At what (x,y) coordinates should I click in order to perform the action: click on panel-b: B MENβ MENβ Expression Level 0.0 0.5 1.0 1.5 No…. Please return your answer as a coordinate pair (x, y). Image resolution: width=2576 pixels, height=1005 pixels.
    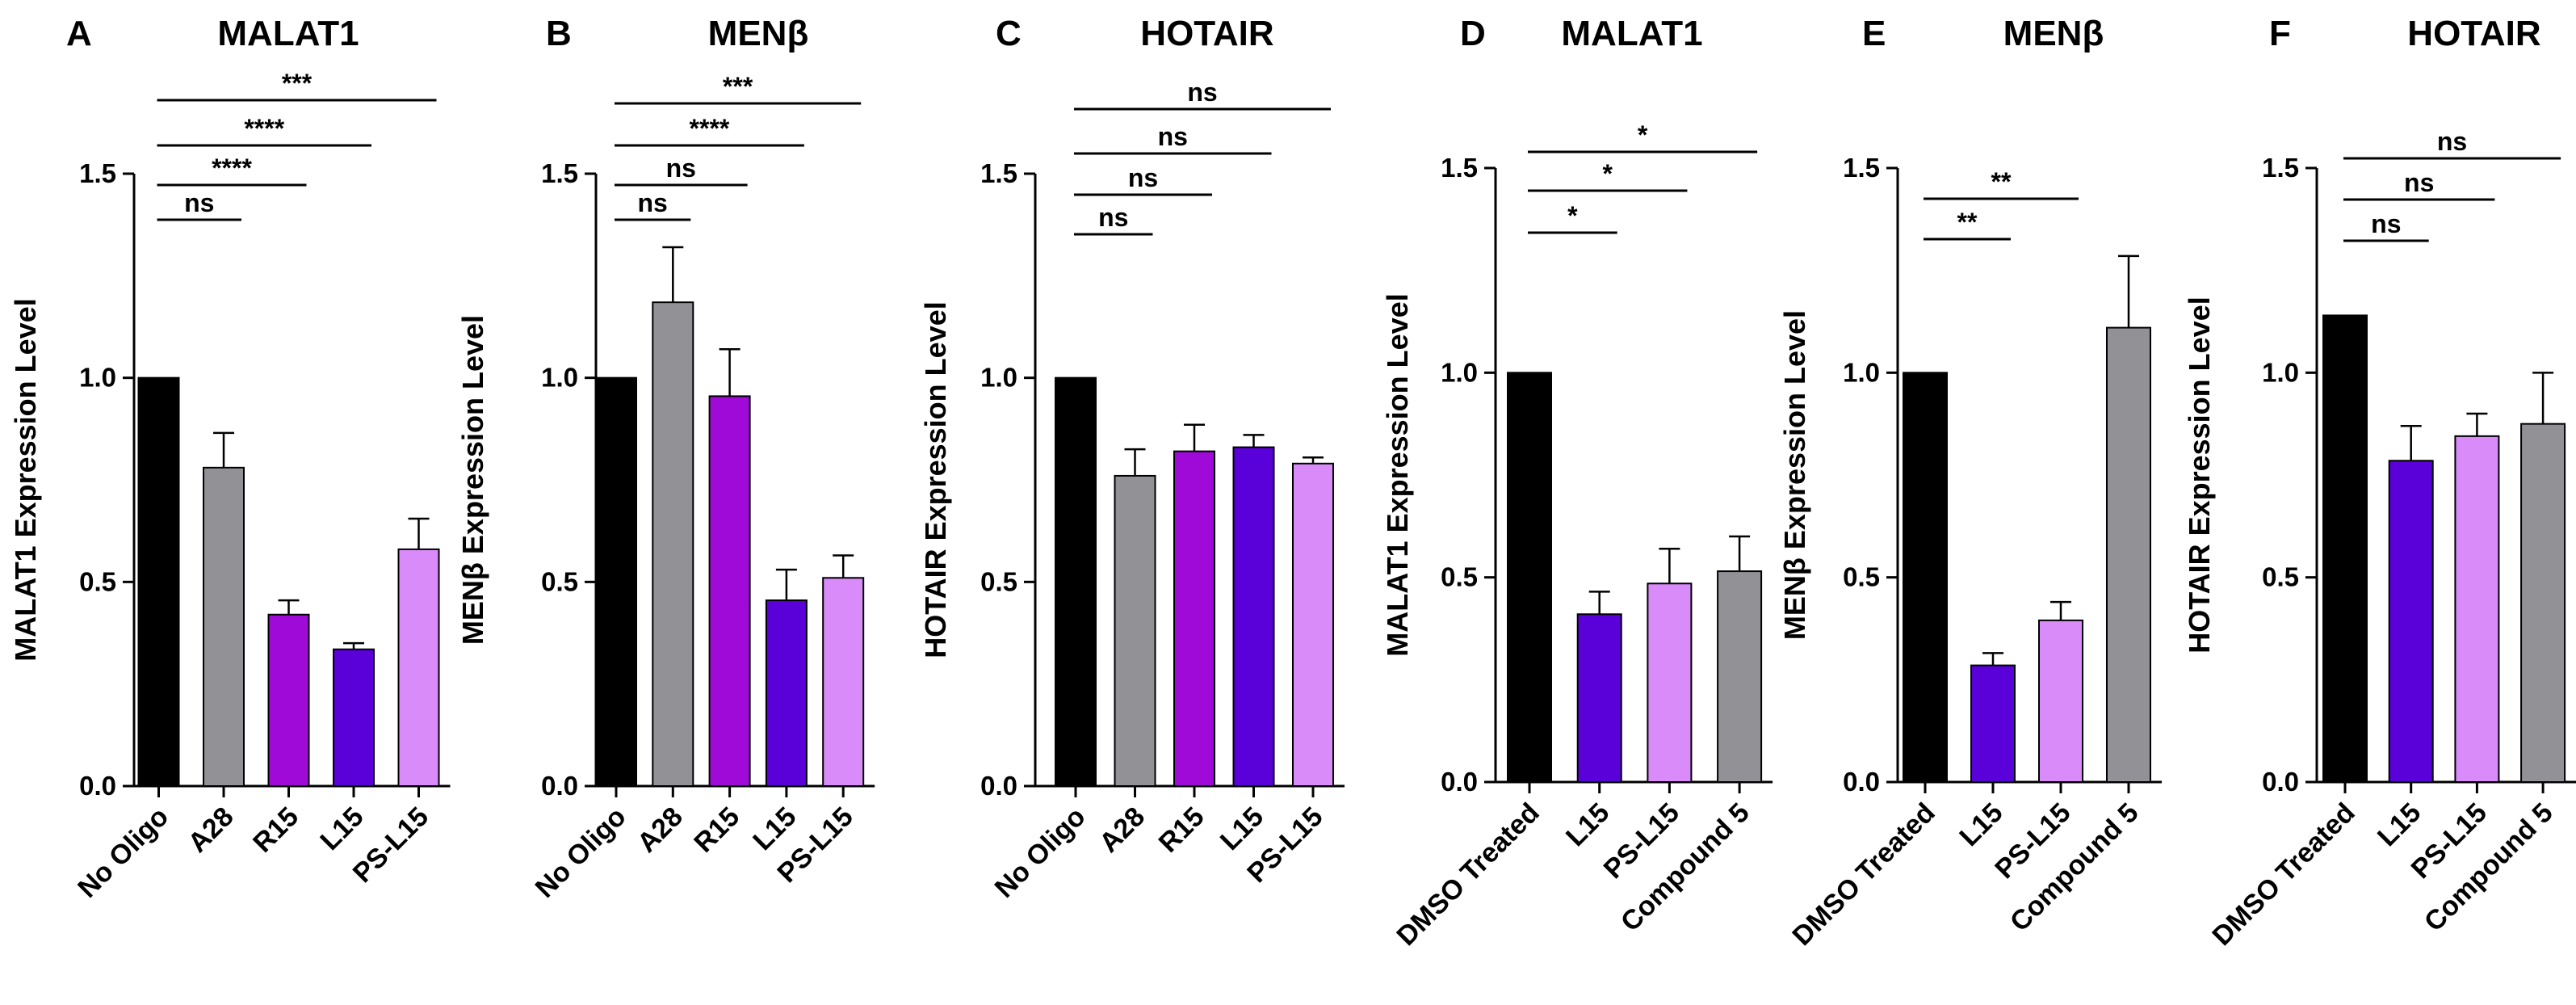
    Looking at the image, I should click on (665, 459).